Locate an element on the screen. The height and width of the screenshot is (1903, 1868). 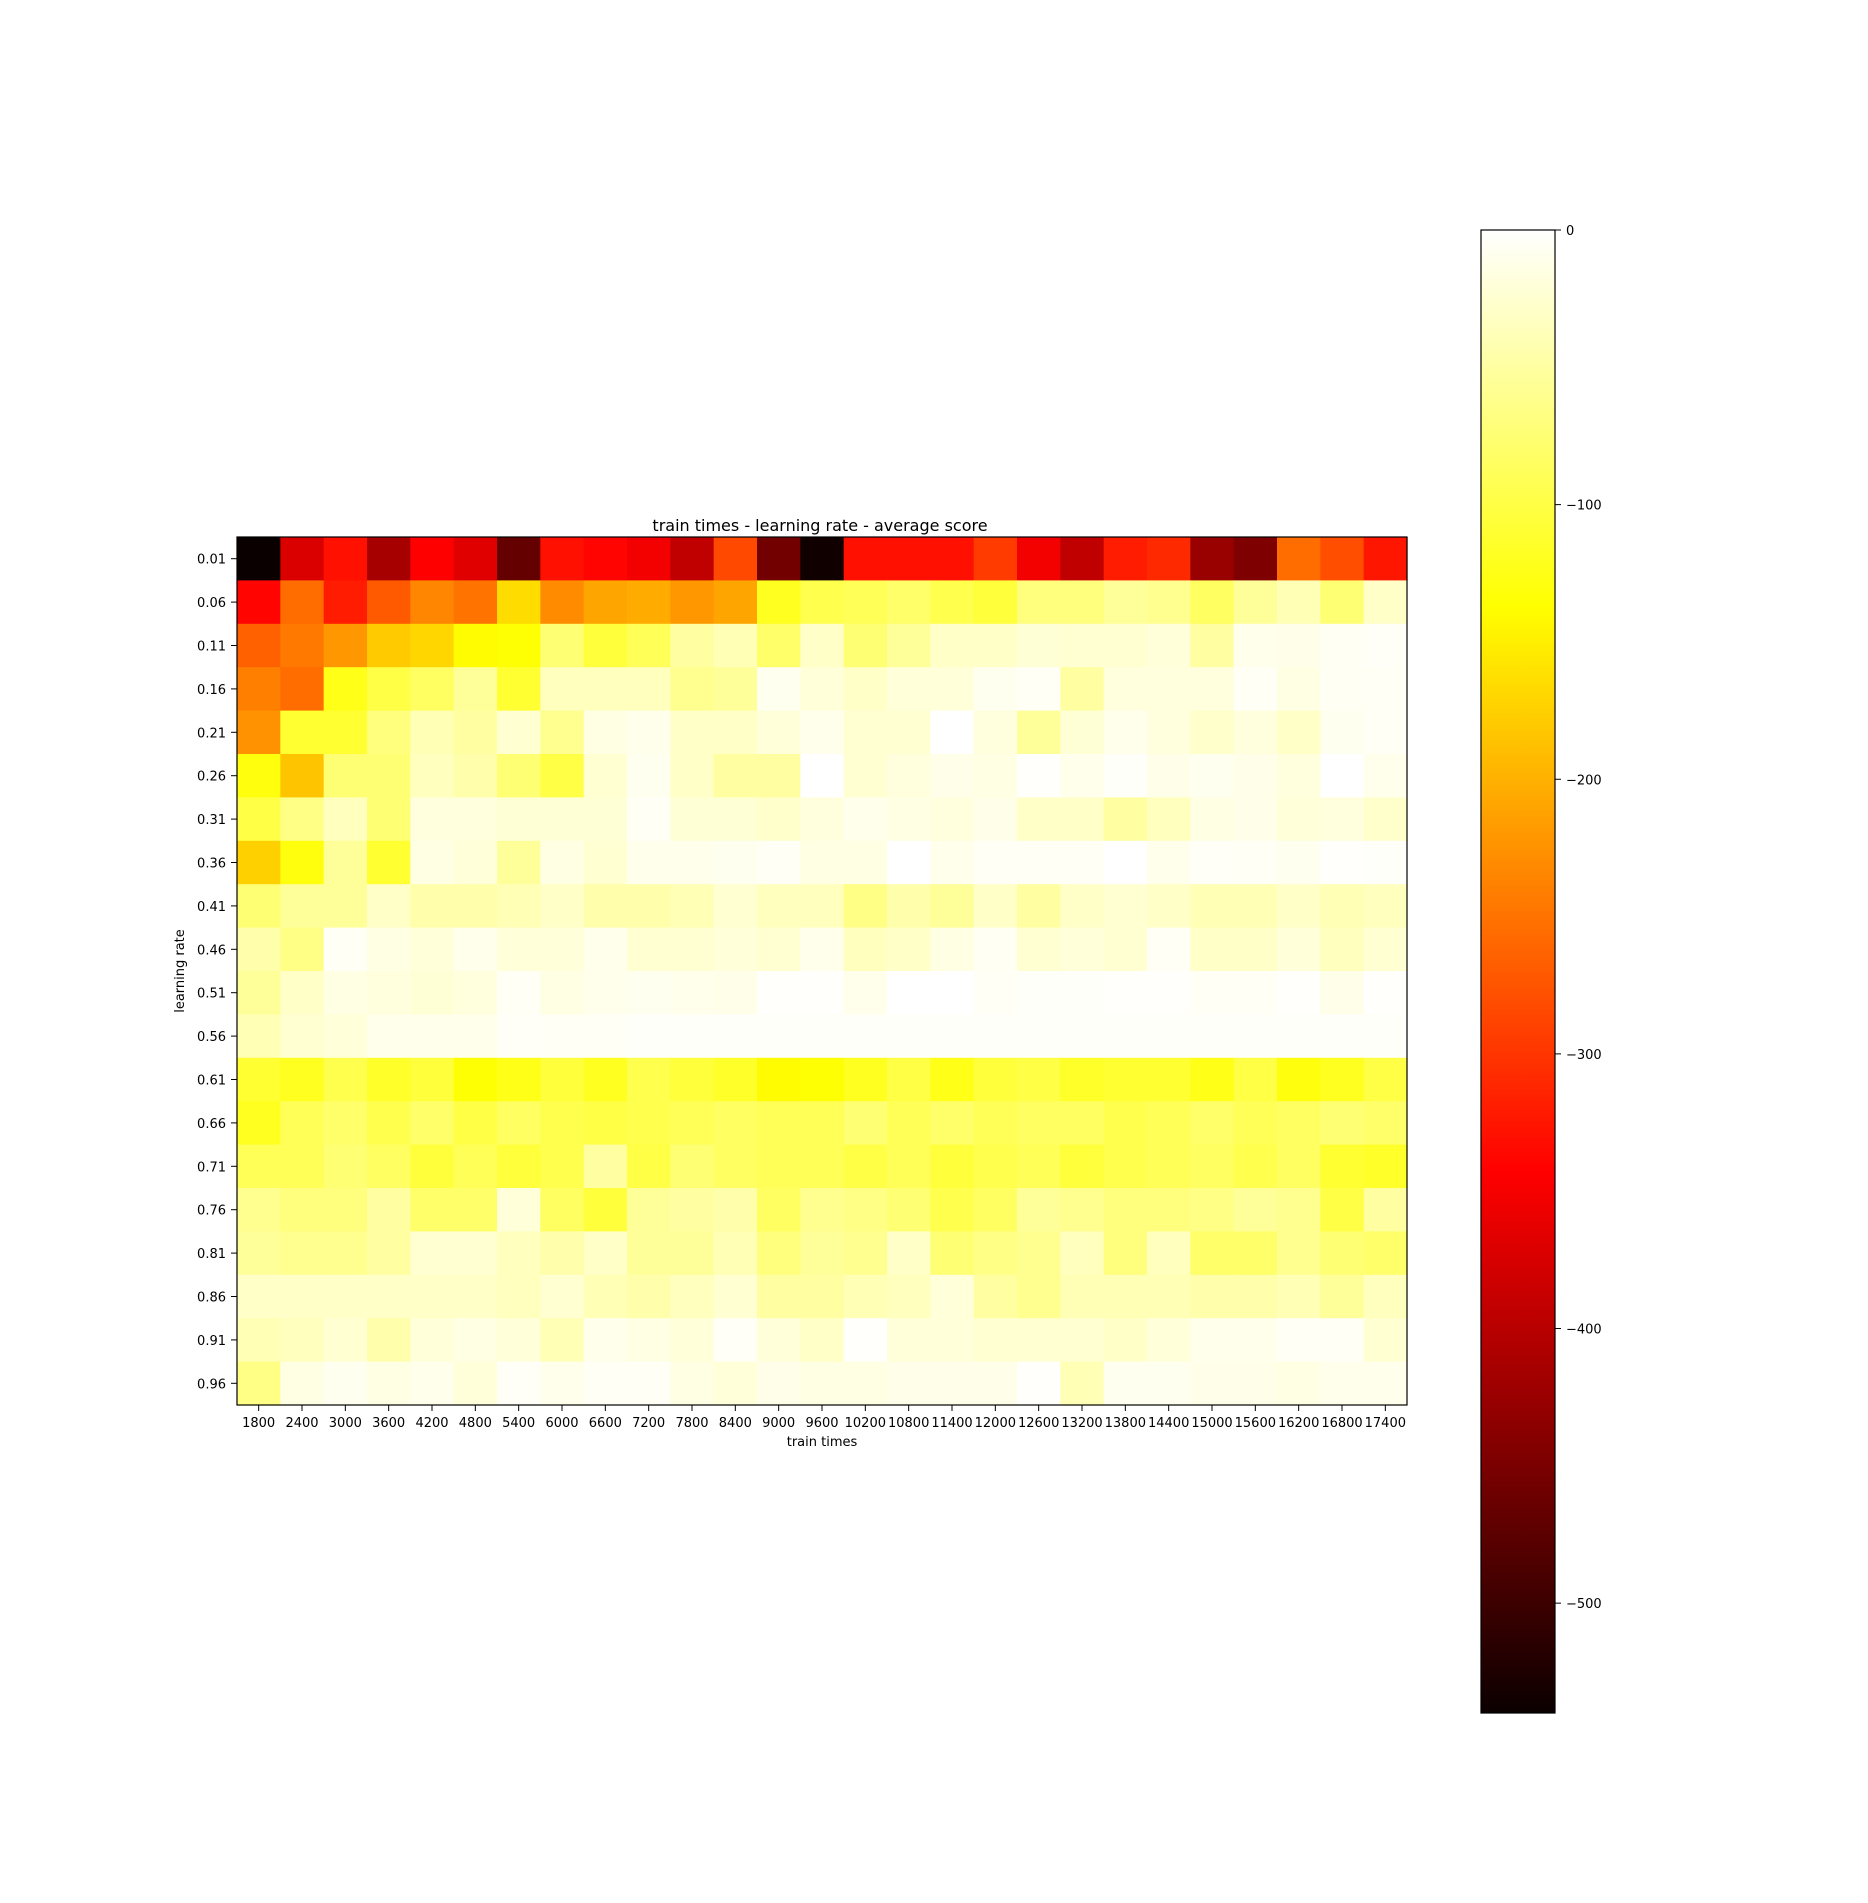
y-tick-label: 0.06 is located at coordinates (211, 603).